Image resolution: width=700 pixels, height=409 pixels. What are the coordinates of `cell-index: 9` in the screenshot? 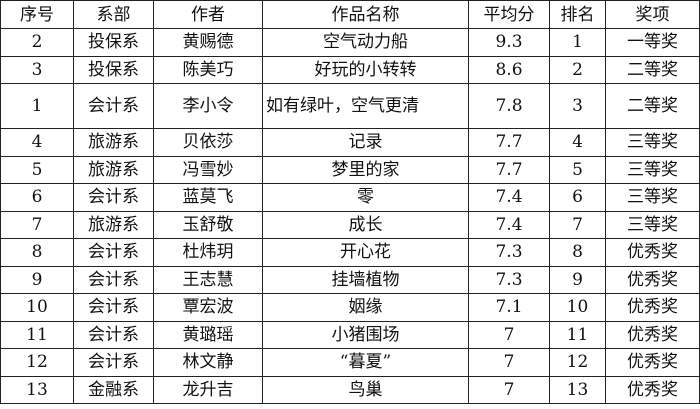 It's located at (37, 279).